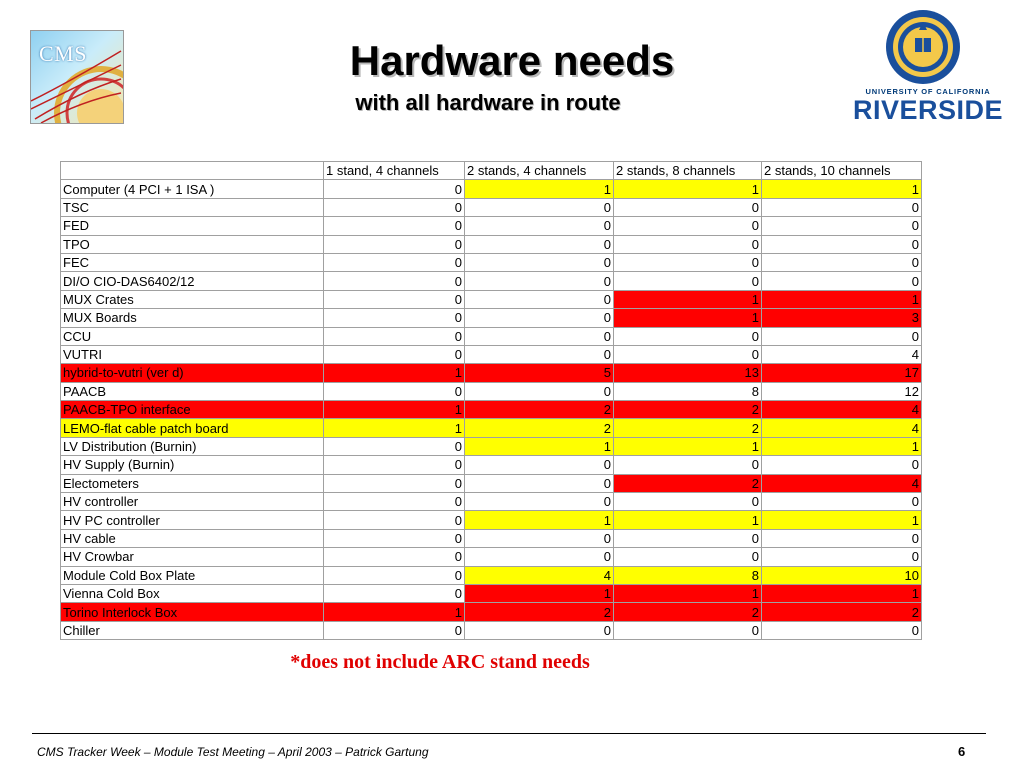 The width and height of the screenshot is (1024, 768). What do you see at coordinates (488, 102) in the screenshot?
I see `slide-subtitle: with all hardware in route` at bounding box center [488, 102].